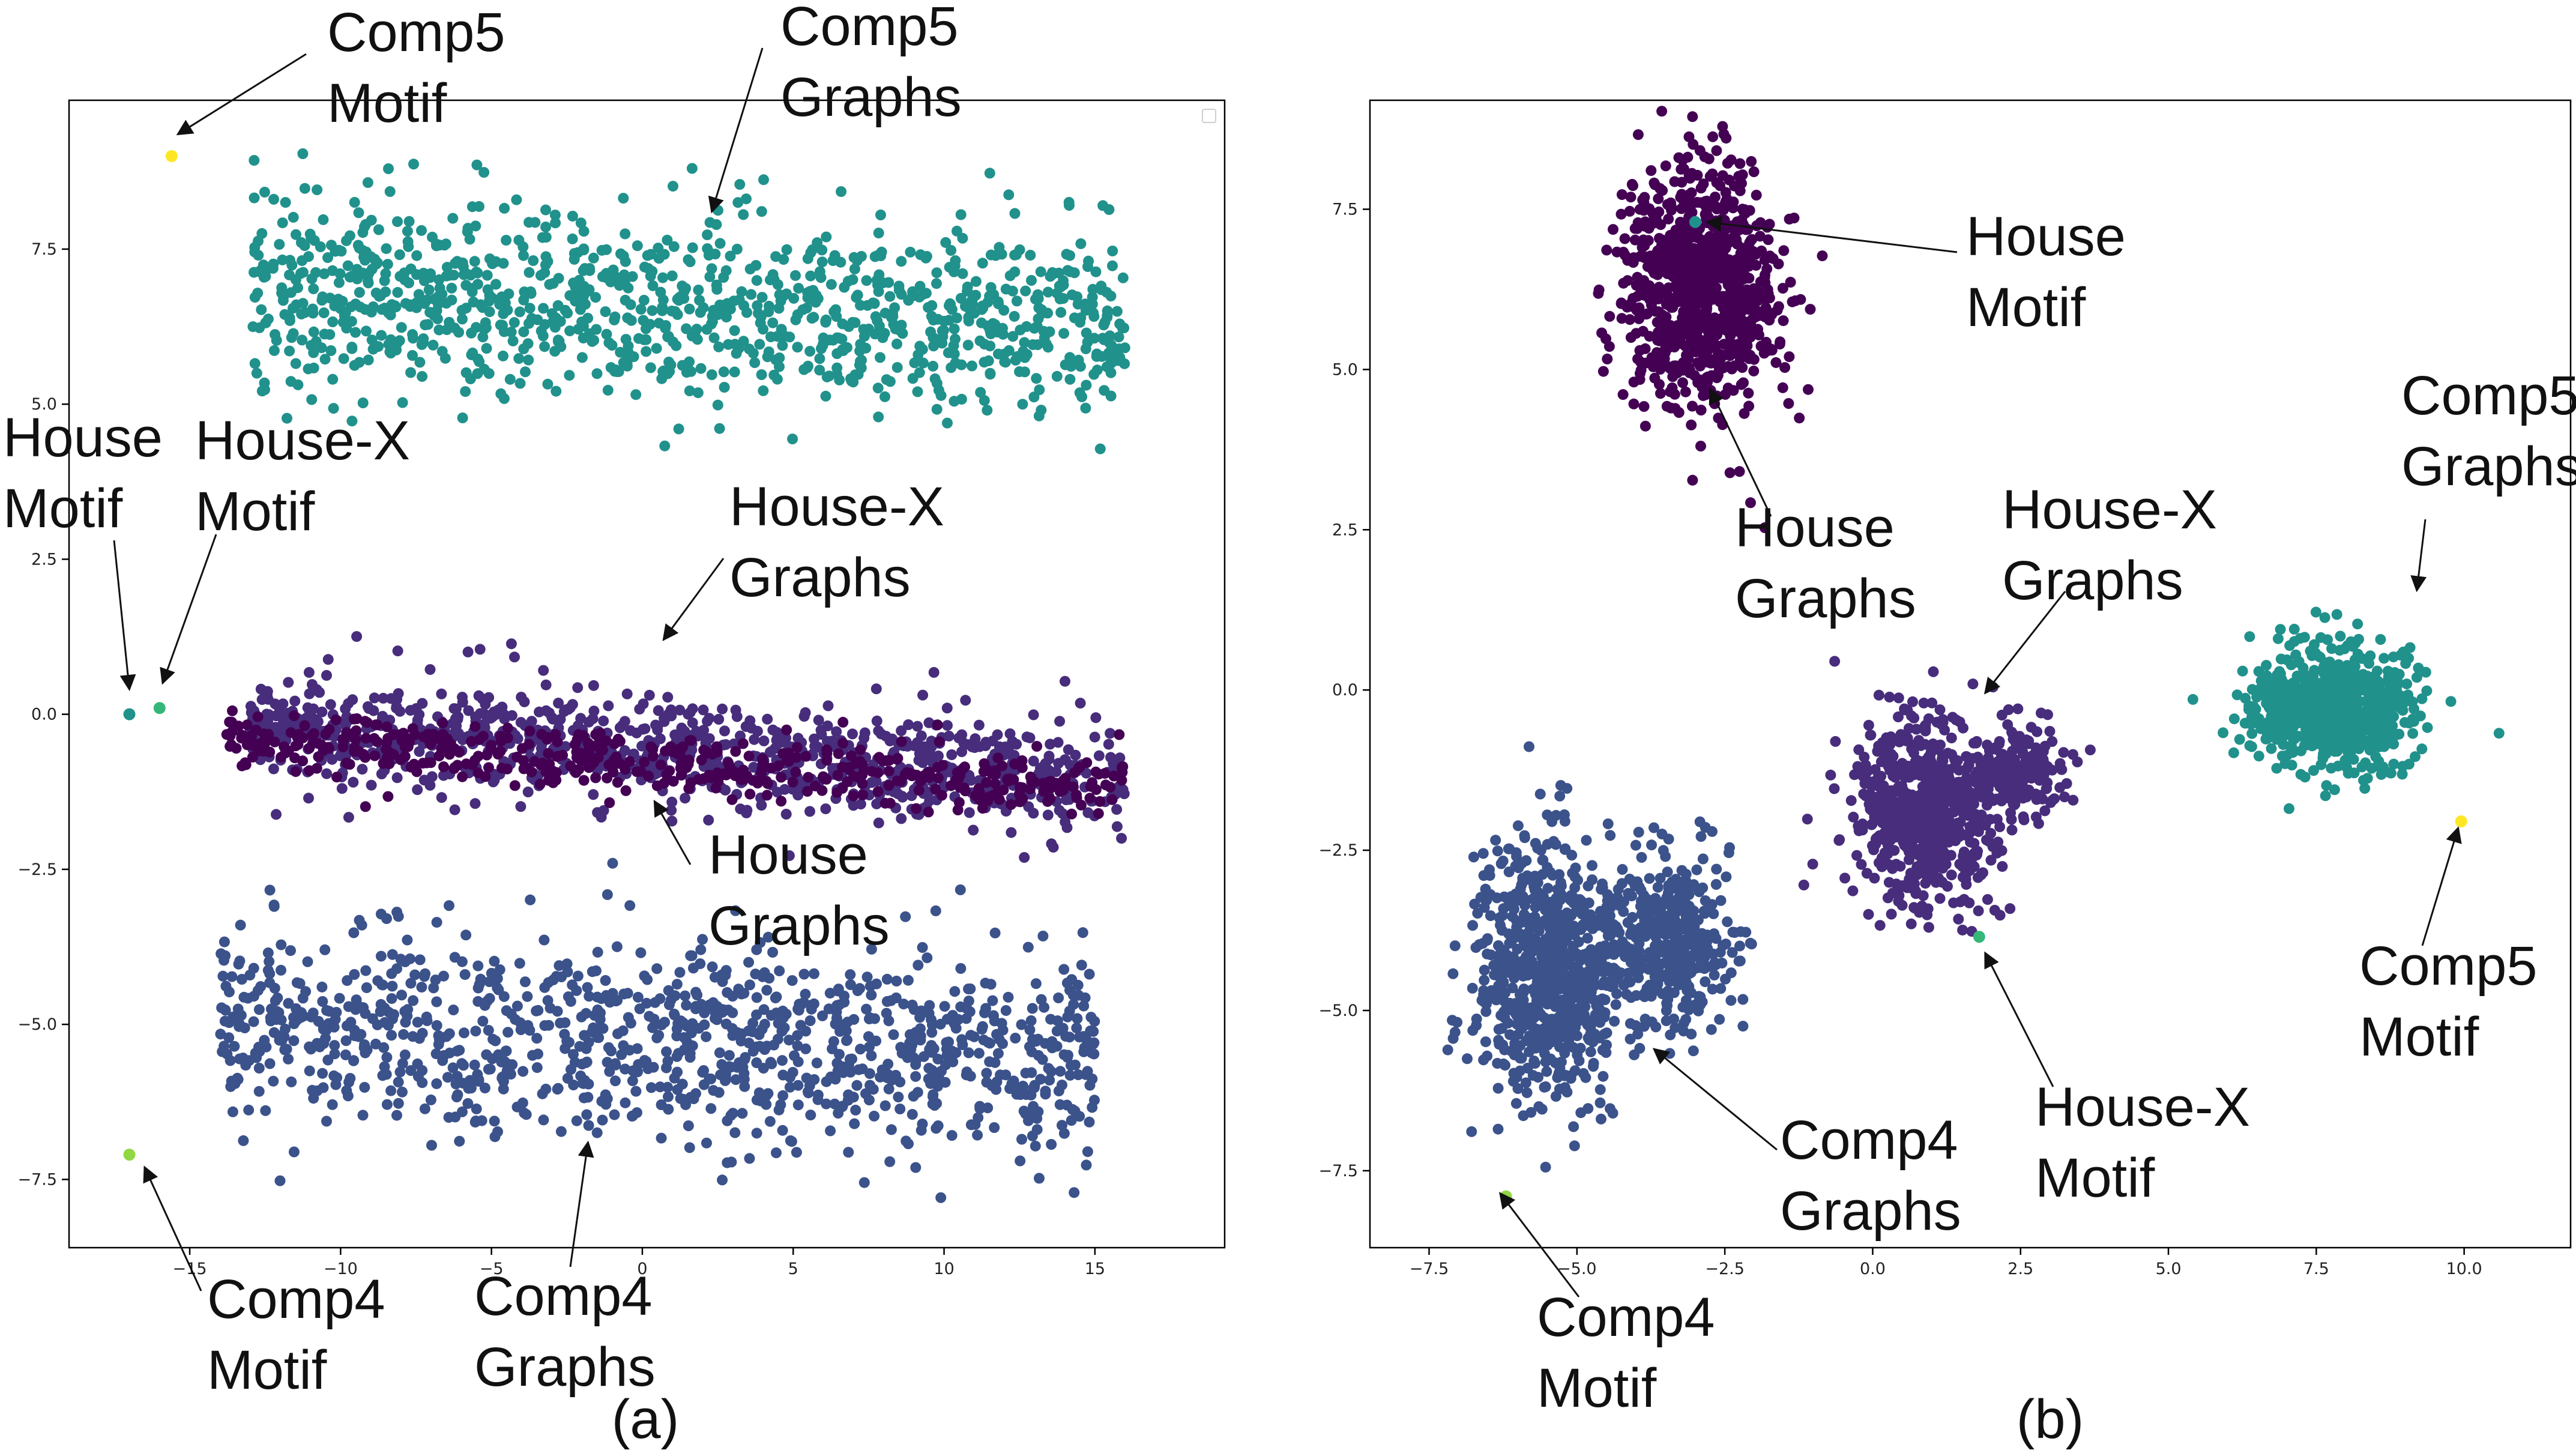  Describe the element at coordinates (693, 599) in the screenshot. I see `annotation-arrow` at that location.